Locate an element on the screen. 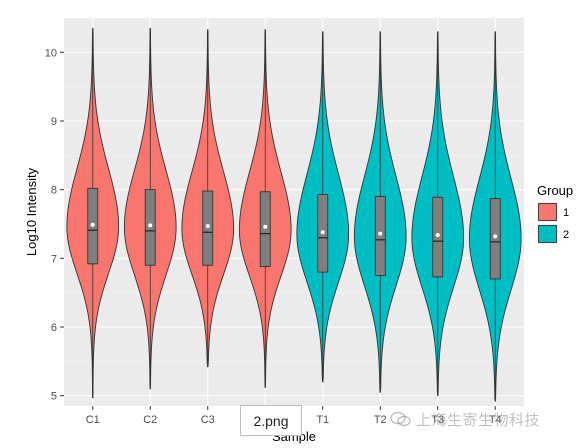  y-tick-label: 8 is located at coordinates (54, 191).